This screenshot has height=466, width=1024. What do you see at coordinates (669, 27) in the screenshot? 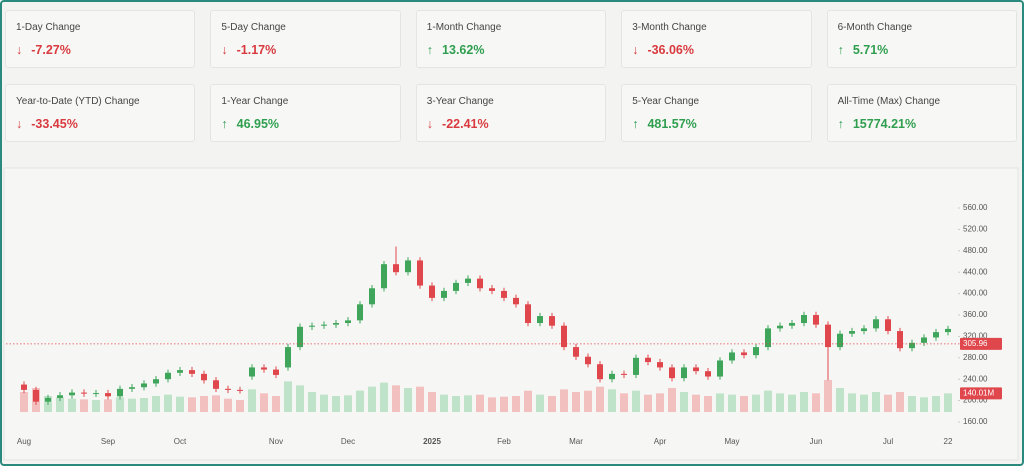
I see `card-label: 3-Month Change` at bounding box center [669, 27].